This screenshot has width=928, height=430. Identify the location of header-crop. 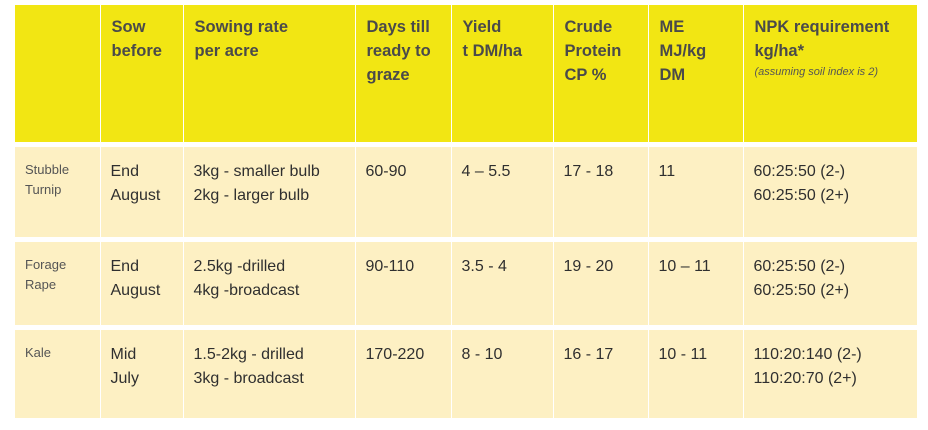
(58, 73).